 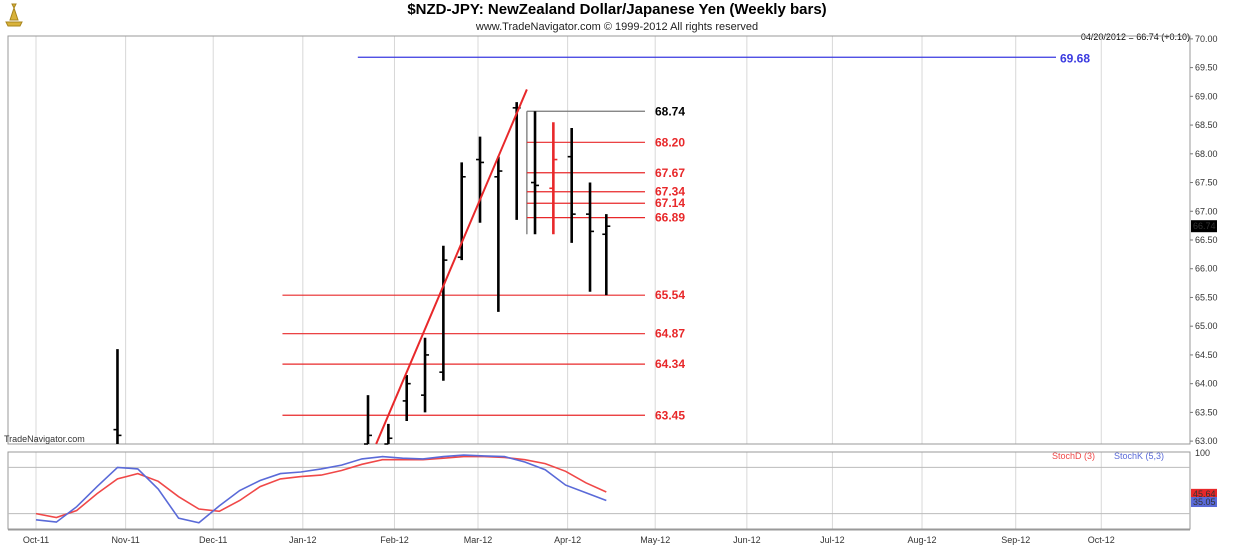 I want to click on stoch-k-line, so click(x=321, y=489).